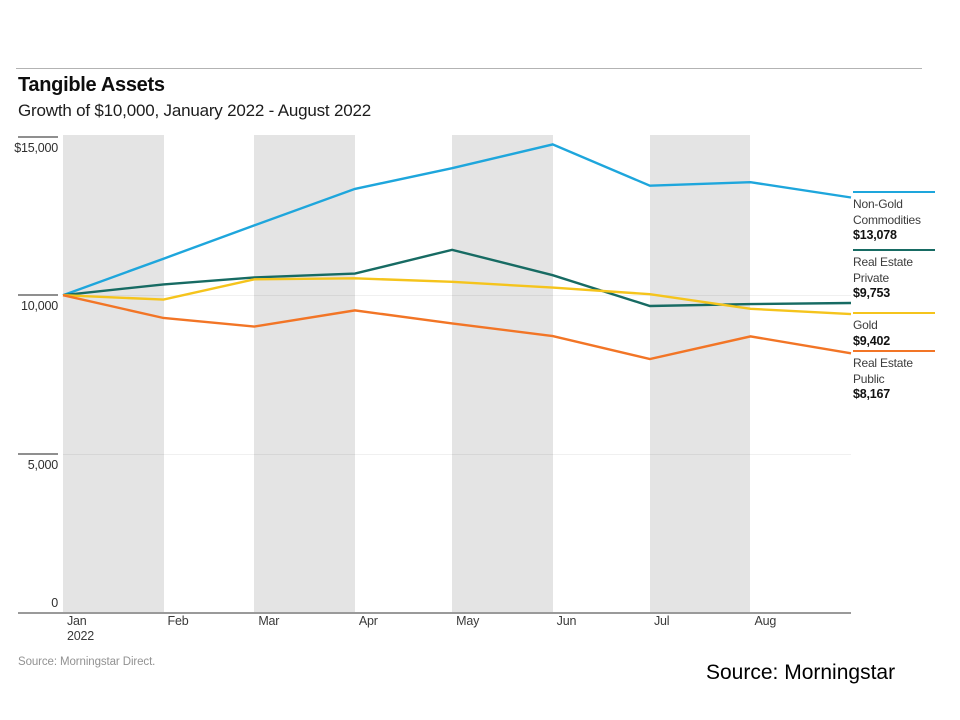 The height and width of the screenshot is (720, 960). I want to click on slide-source-caption: Source: Morningstar, so click(801, 672).